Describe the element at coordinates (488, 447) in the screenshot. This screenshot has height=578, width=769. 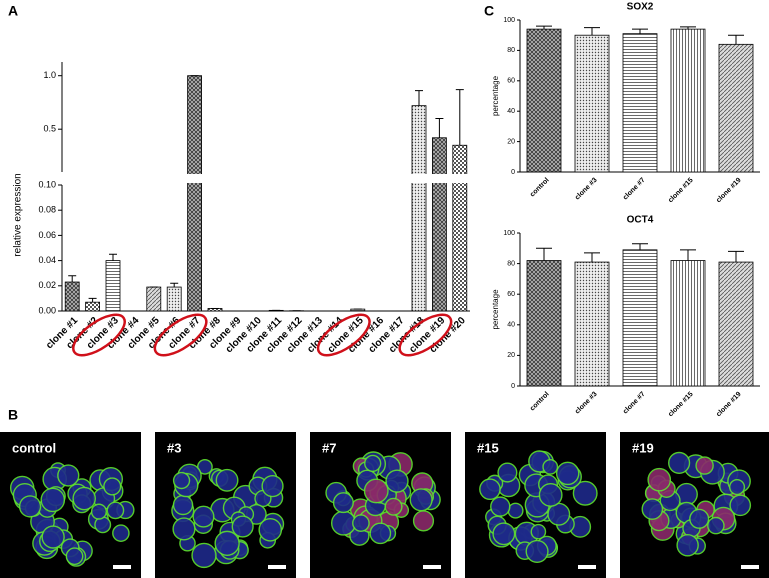
I see `image-label: #15` at that location.